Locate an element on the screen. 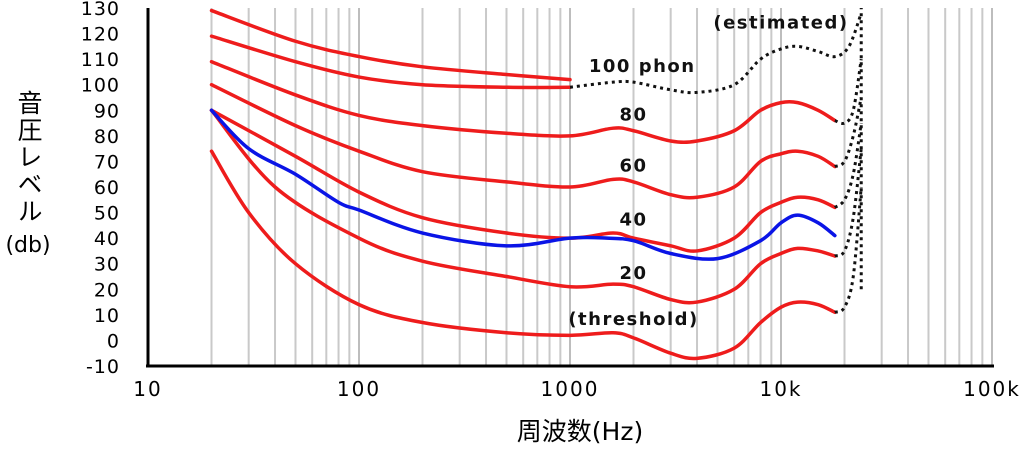 This screenshot has width=1024, height=451. y-tick-label: 60 is located at coordinates (107, 188).